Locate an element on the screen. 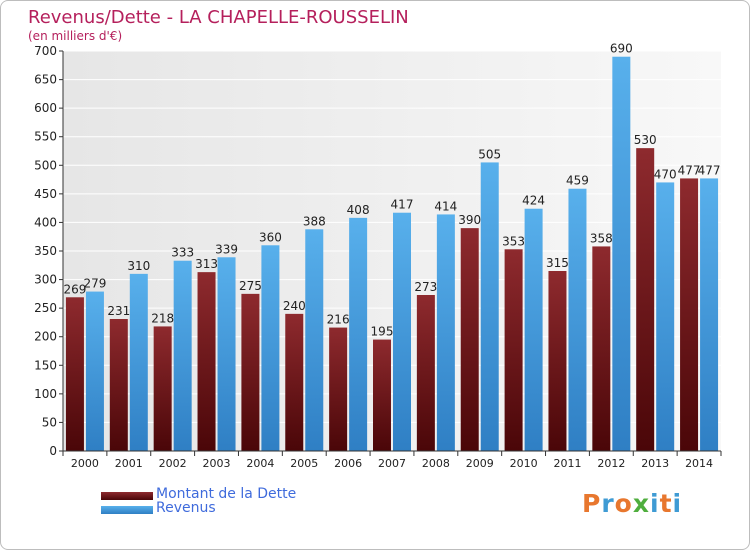  data-label-revenus: 690 is located at coordinates (621, 49).